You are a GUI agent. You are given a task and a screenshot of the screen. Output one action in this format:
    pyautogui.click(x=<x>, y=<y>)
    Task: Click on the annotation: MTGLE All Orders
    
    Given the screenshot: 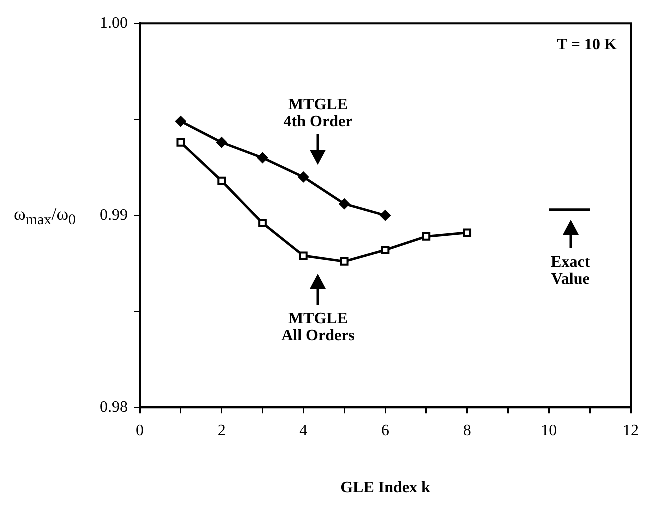 What is the action you would take?
    pyautogui.click(x=318, y=327)
    